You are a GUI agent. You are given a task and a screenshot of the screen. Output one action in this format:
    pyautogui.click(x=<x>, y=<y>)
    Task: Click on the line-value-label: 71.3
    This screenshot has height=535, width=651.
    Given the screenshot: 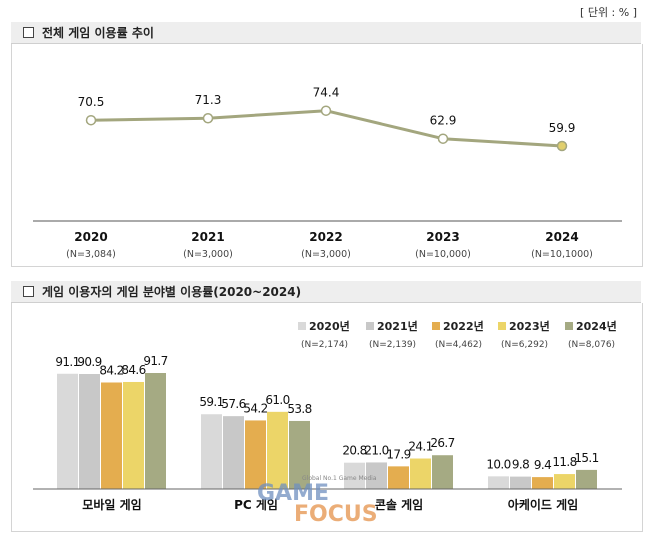 What is the action you would take?
    pyautogui.click(x=208, y=100)
    